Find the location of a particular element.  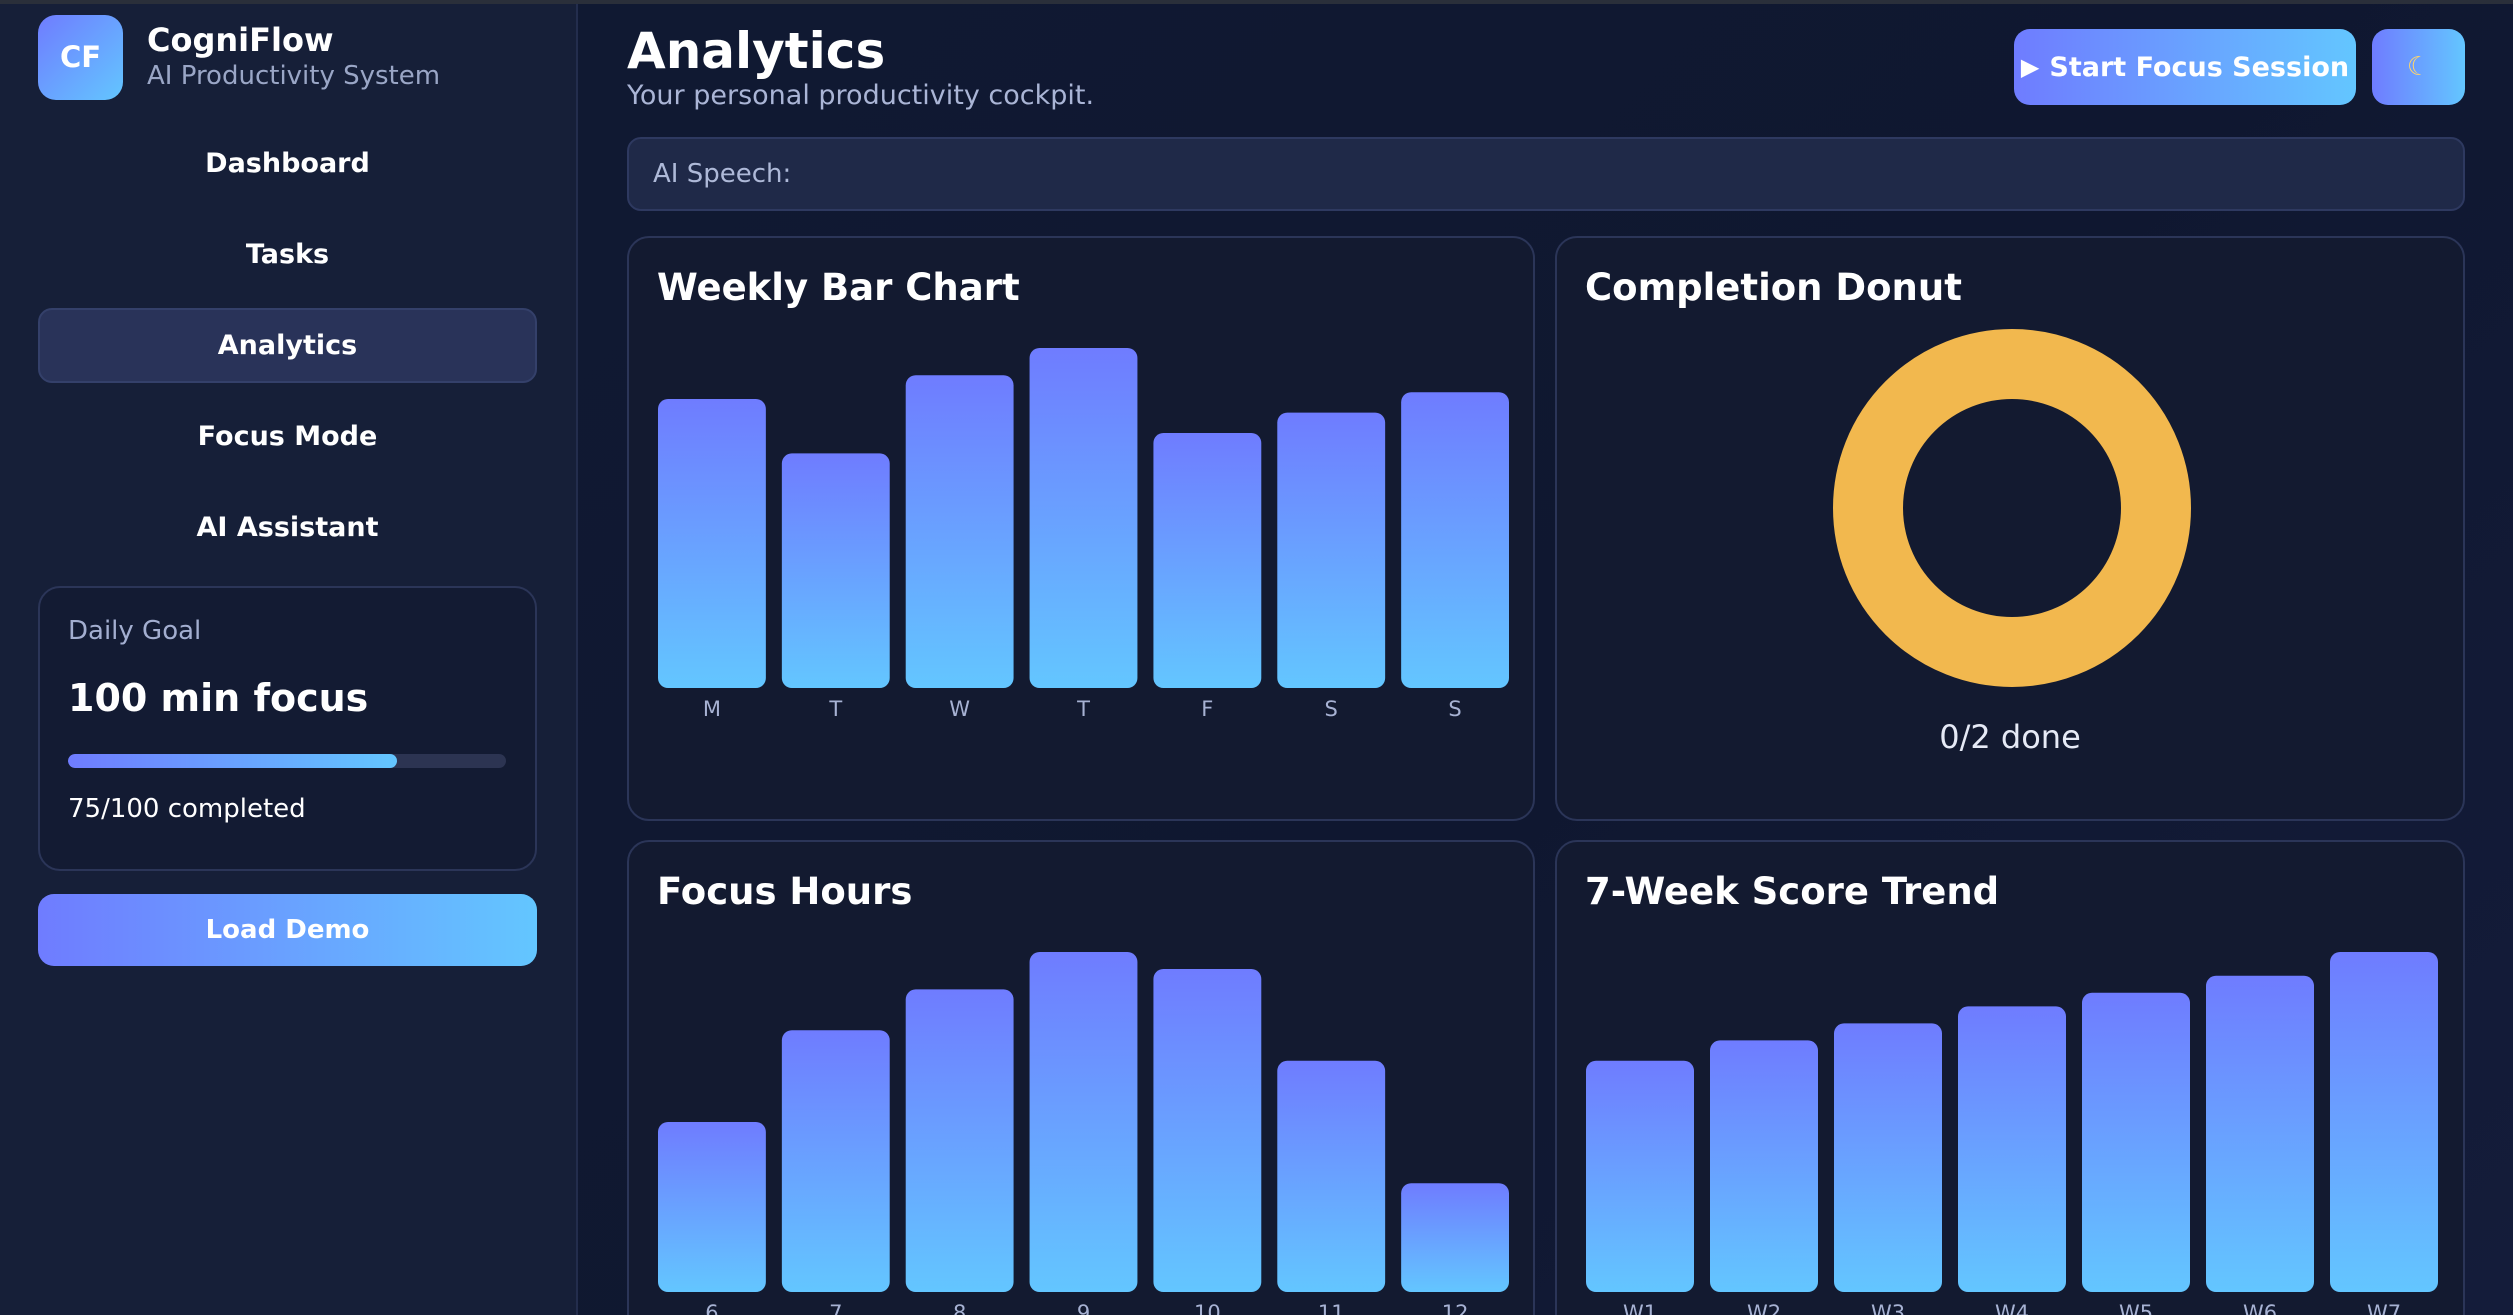

start-focus-session-label: Start Focus Session is located at coordinates (2199, 67).